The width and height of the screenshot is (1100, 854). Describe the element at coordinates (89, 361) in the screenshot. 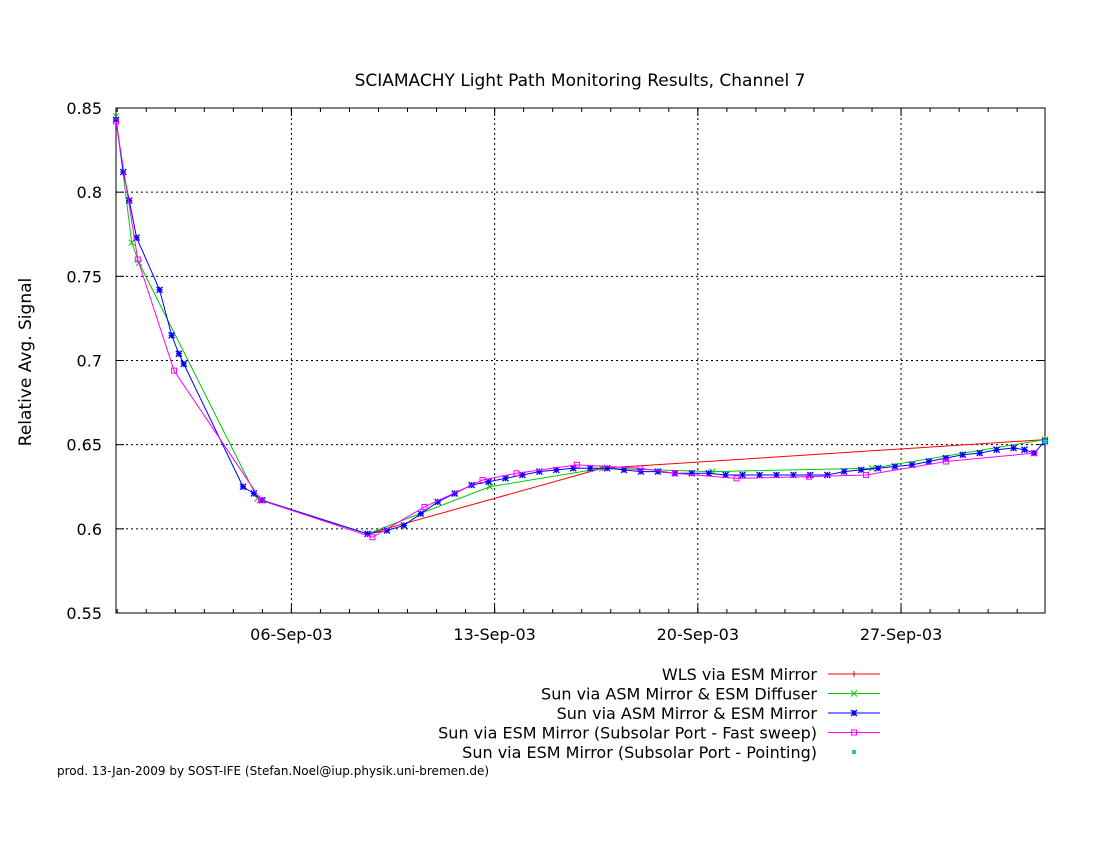

I see `y-tick-label: 0.7` at that location.